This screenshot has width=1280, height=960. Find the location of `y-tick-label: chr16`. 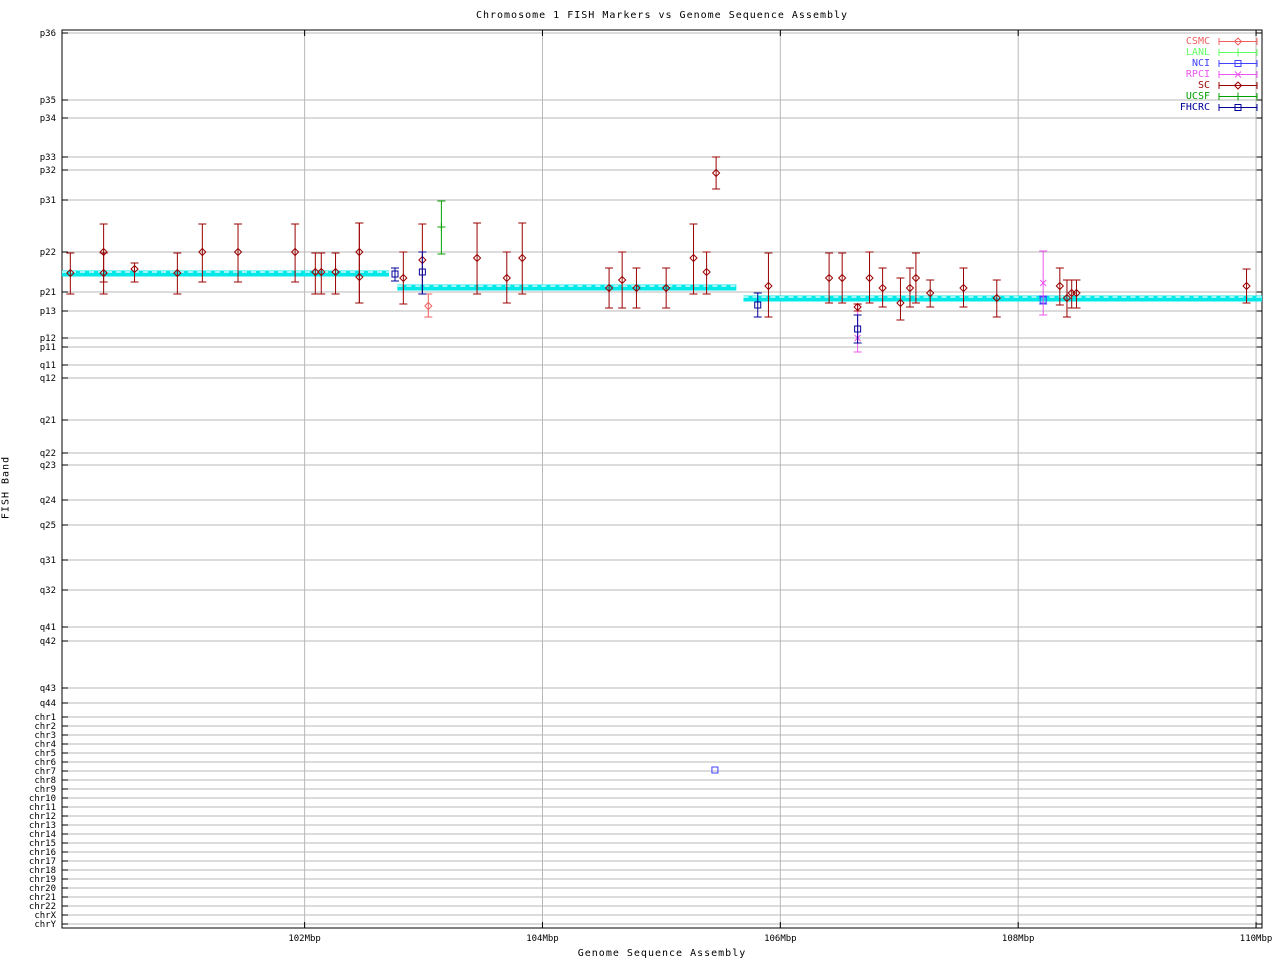

y-tick-label: chr16 is located at coordinates (42, 853).